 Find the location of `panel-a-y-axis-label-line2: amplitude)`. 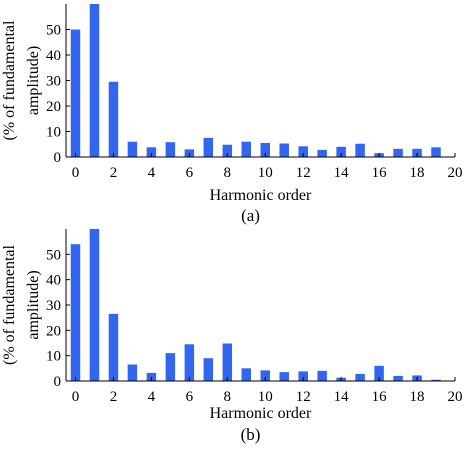

panel-a-y-axis-label-line2: amplitude) is located at coordinates (33, 80).